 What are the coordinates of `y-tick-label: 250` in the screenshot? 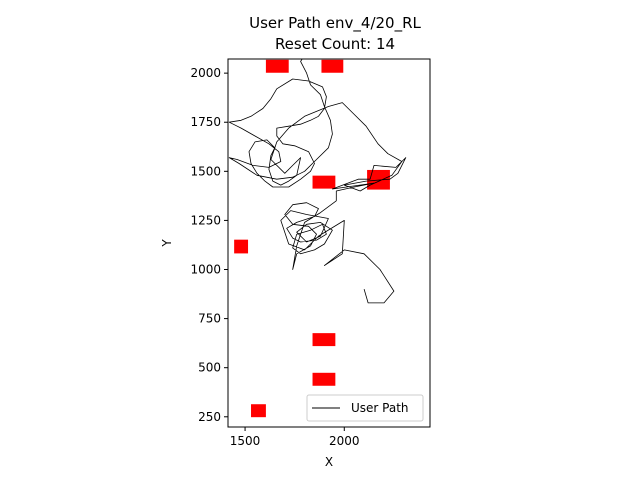 It's located at (209, 417).